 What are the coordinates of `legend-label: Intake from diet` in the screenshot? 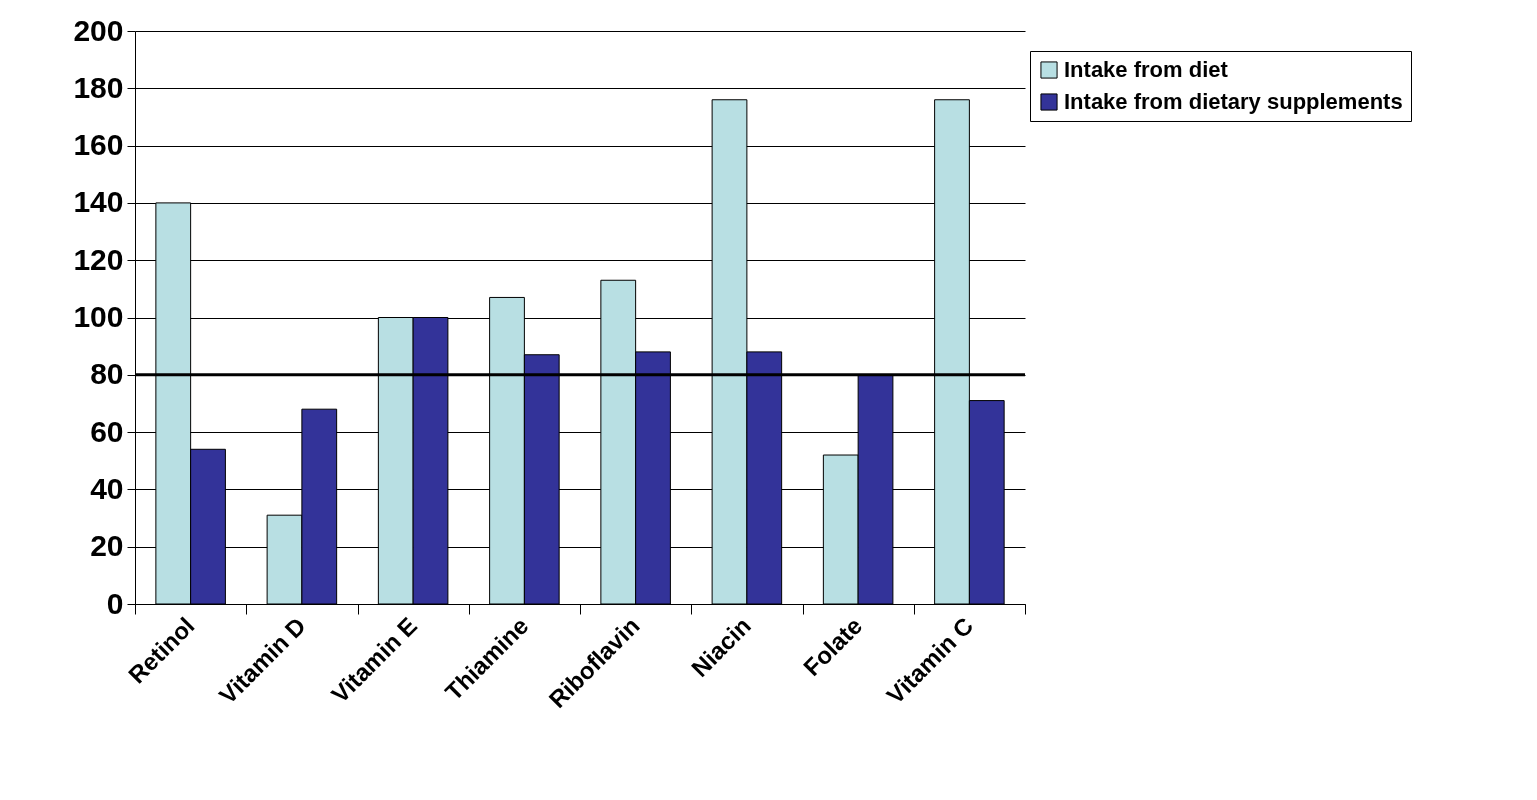 It's located at (1146, 69).